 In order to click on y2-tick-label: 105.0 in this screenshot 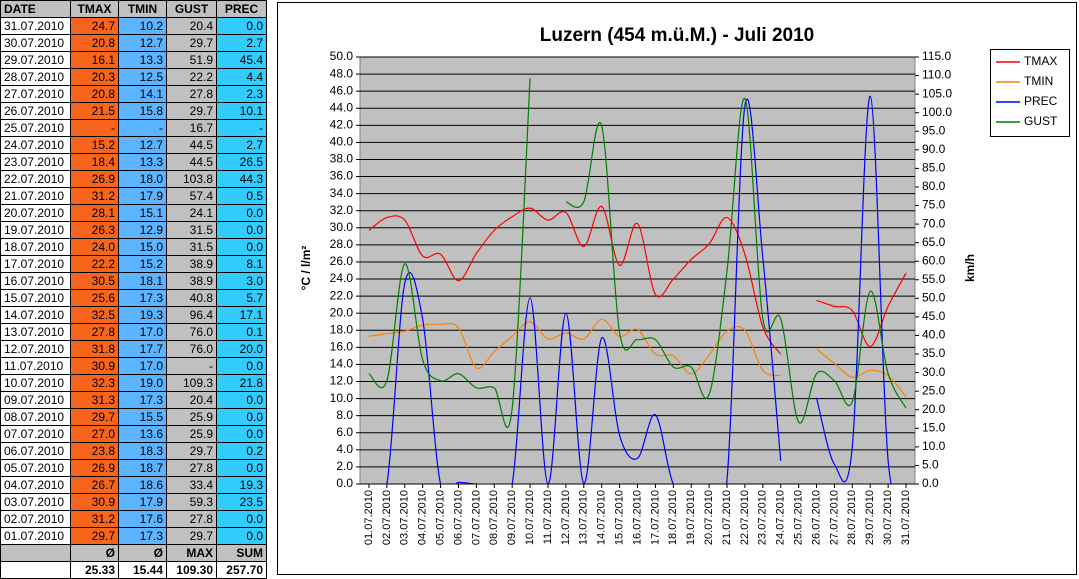, I will do `click(937, 93)`.